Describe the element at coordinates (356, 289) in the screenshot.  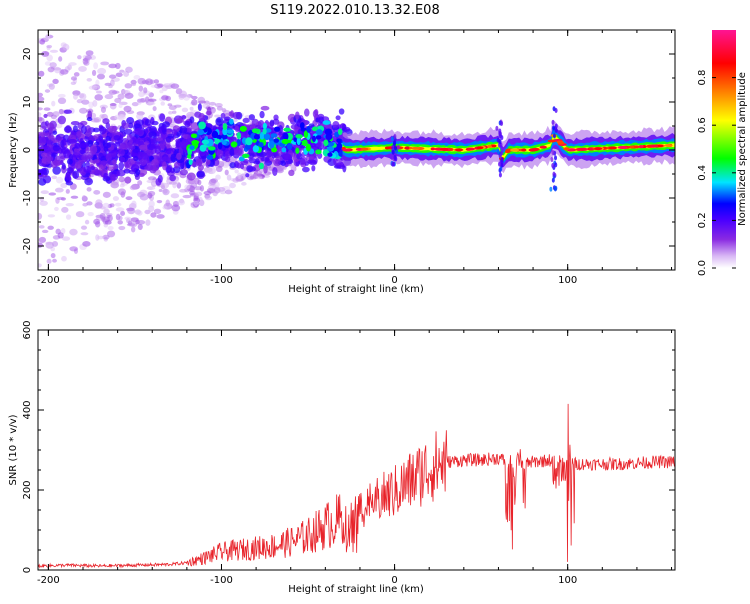
I see `spectrogram-x-axis-label: Height of straight line (km)` at that location.